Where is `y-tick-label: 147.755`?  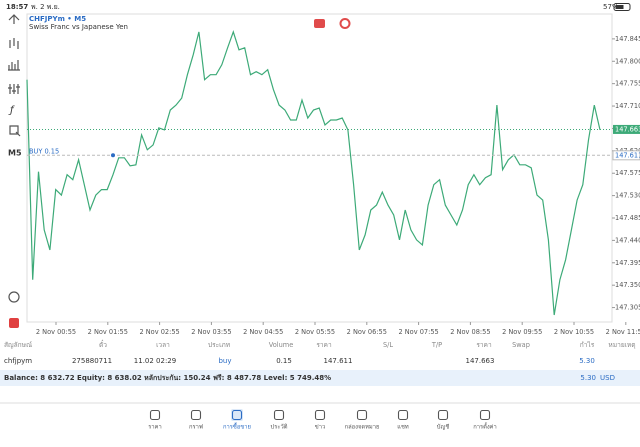
y-tick-label: 147.755 is located at coordinates (627, 84).